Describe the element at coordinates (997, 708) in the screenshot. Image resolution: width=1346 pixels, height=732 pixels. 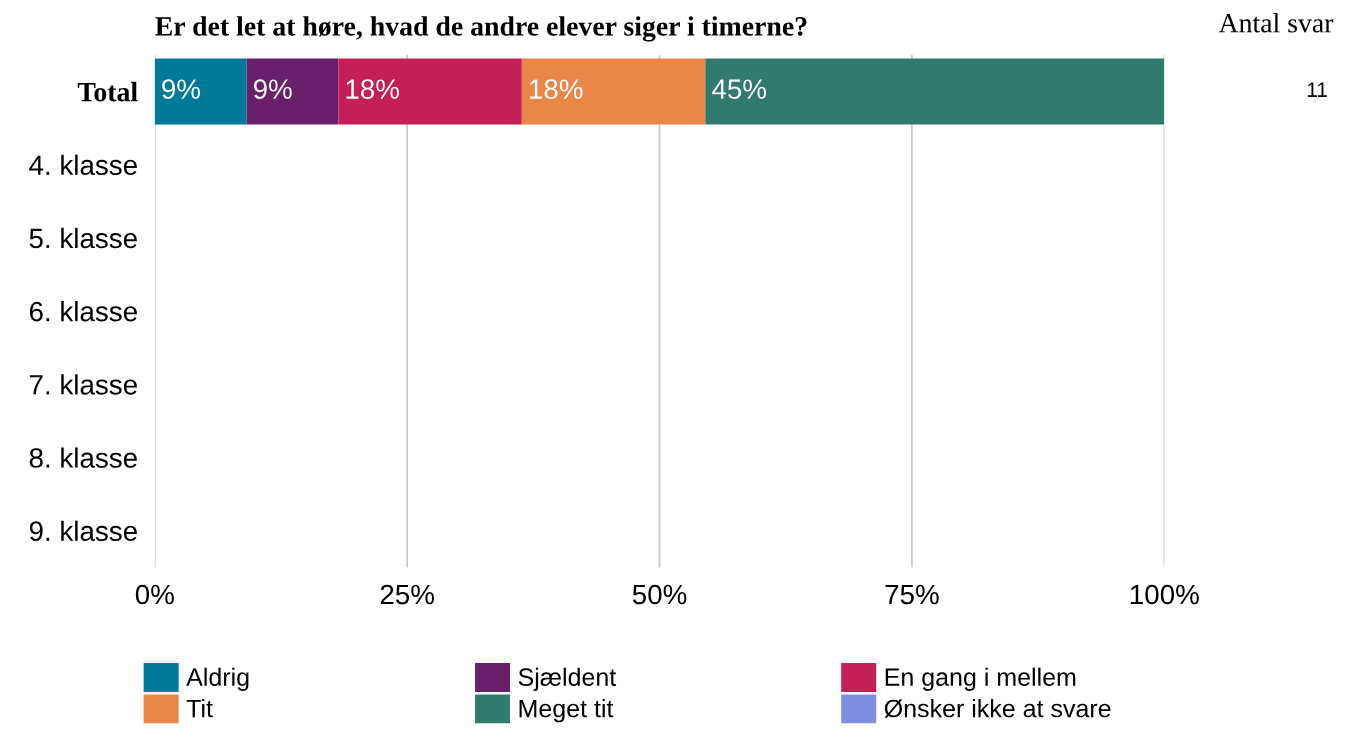
I see `legend-label: Ønsker ikke at svare` at that location.